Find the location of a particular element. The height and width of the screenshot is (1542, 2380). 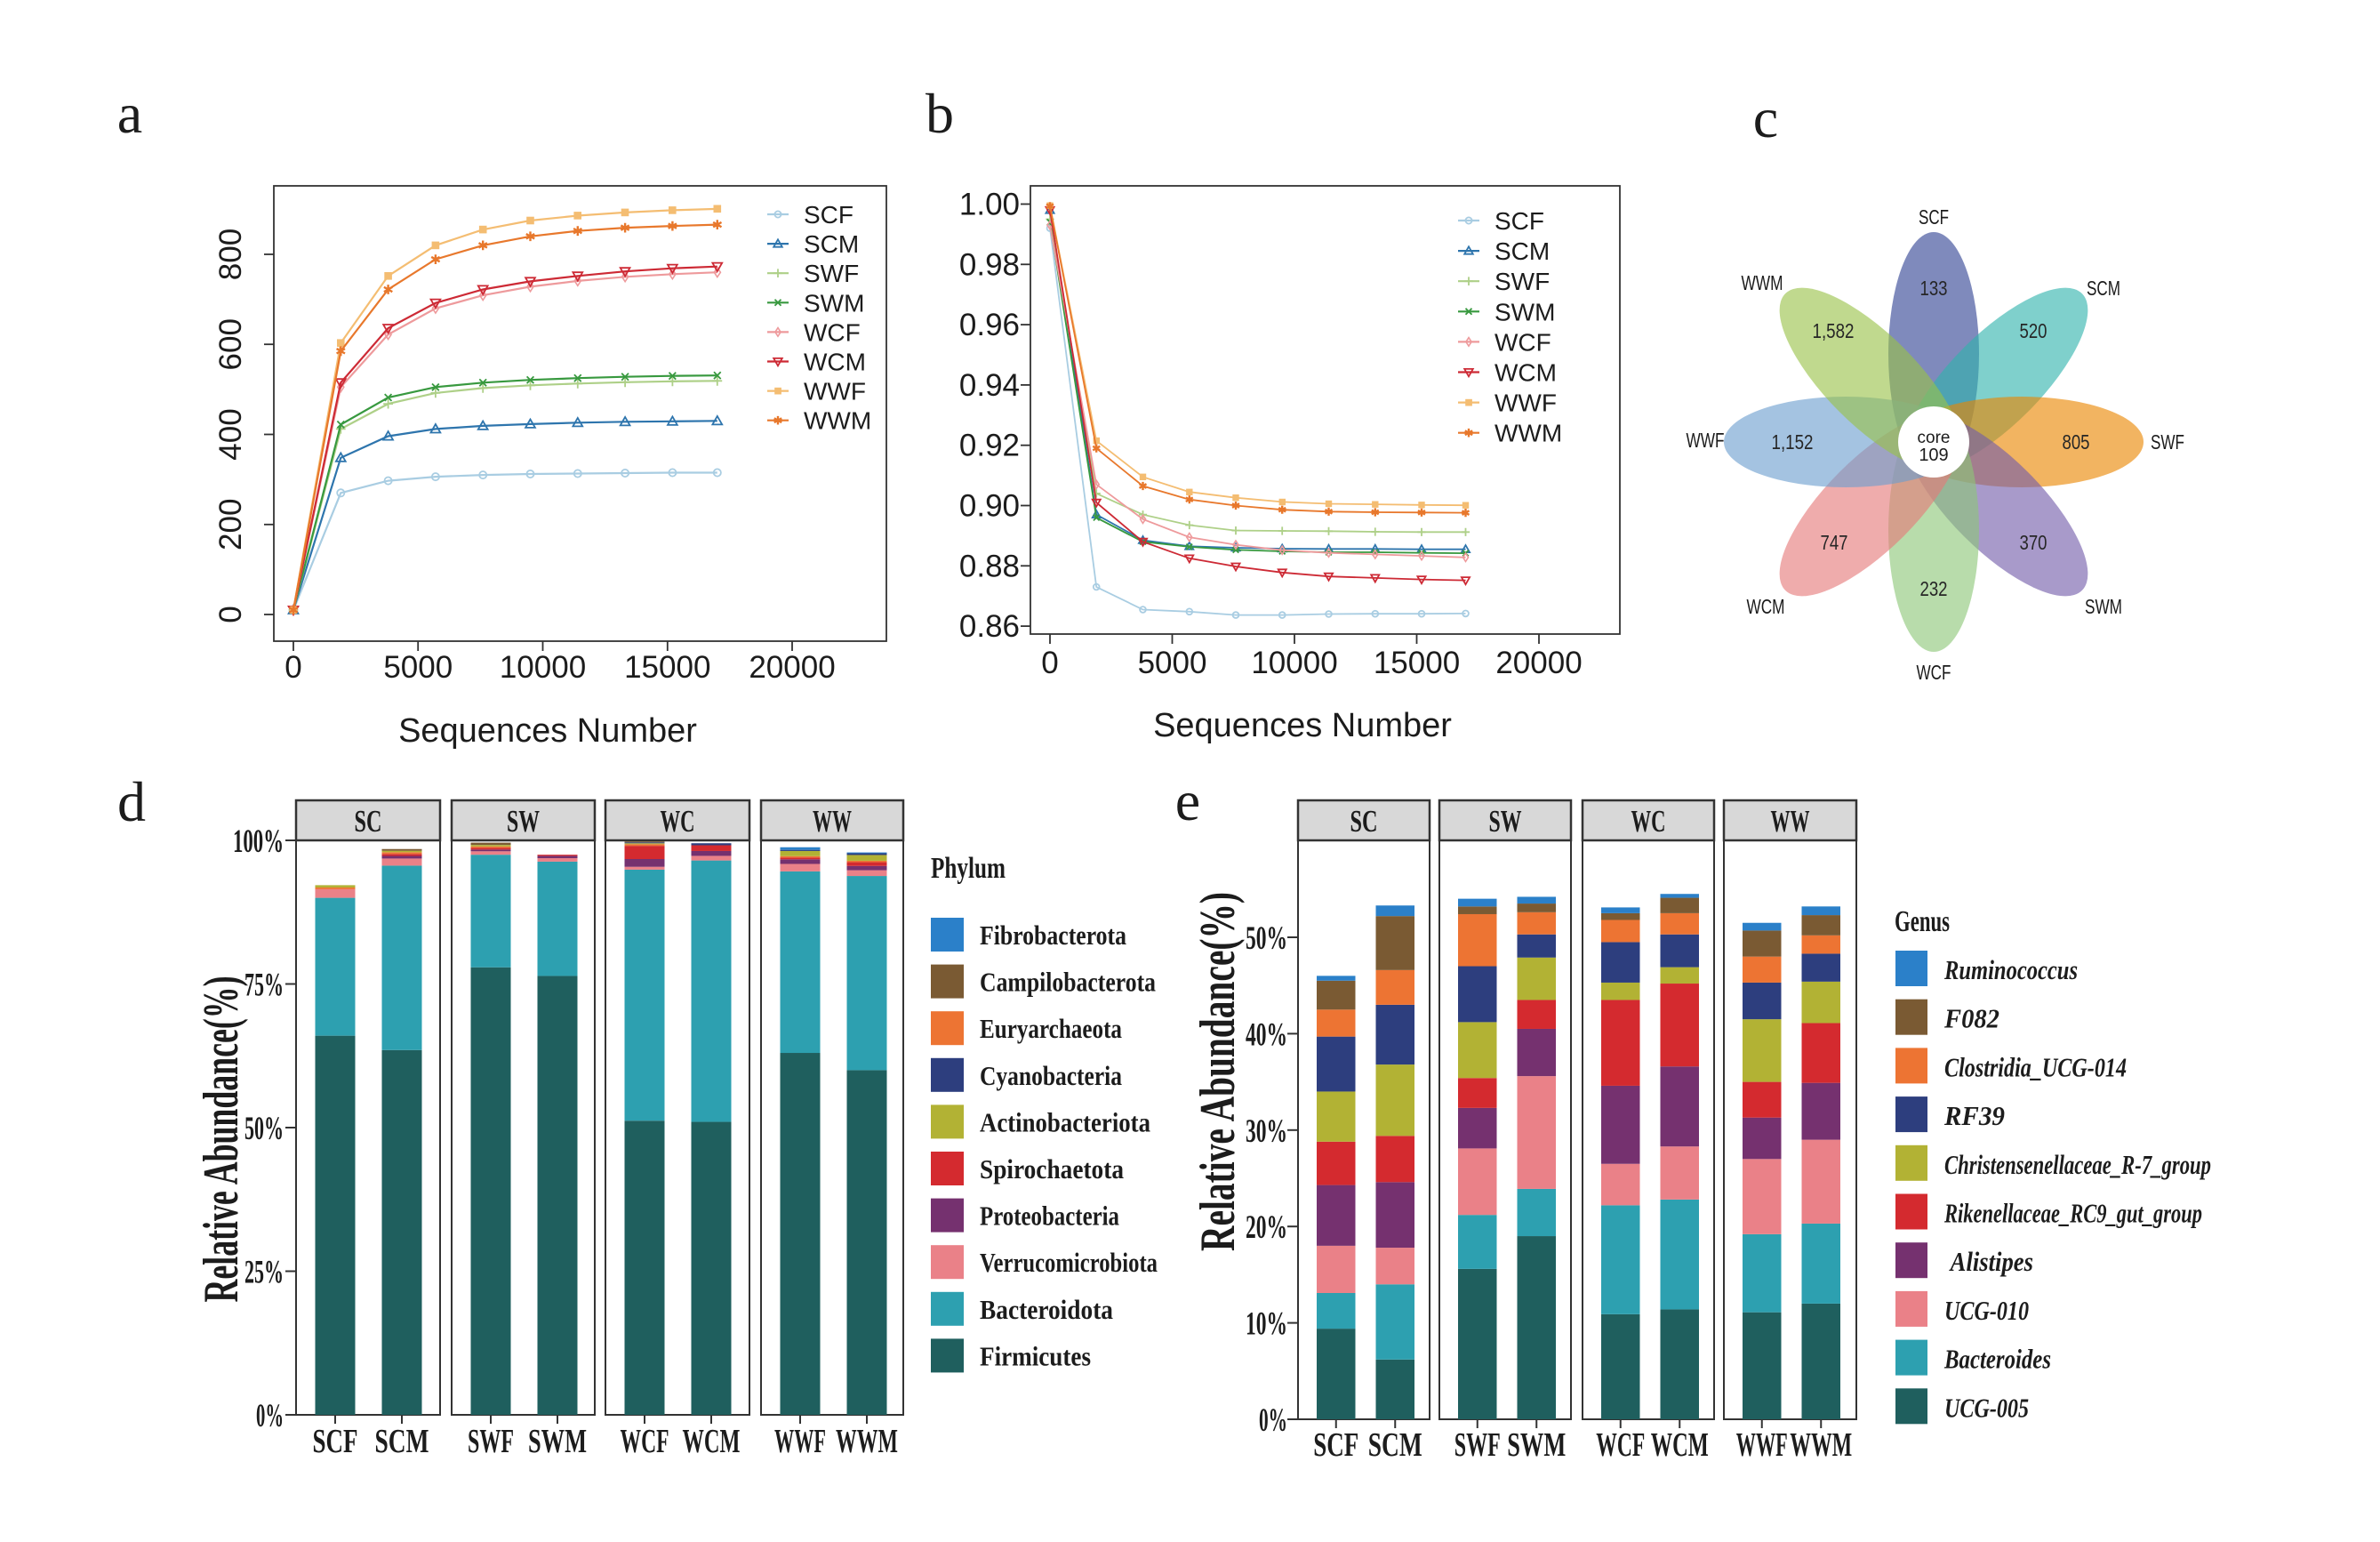

svg-text: Spirochaetota is located at coordinates (1052, 1169).